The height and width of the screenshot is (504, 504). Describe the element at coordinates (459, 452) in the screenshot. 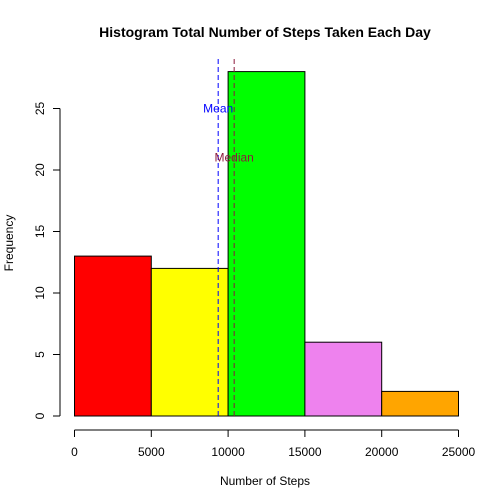

I see `x-tick-label-5: 25000` at that location.